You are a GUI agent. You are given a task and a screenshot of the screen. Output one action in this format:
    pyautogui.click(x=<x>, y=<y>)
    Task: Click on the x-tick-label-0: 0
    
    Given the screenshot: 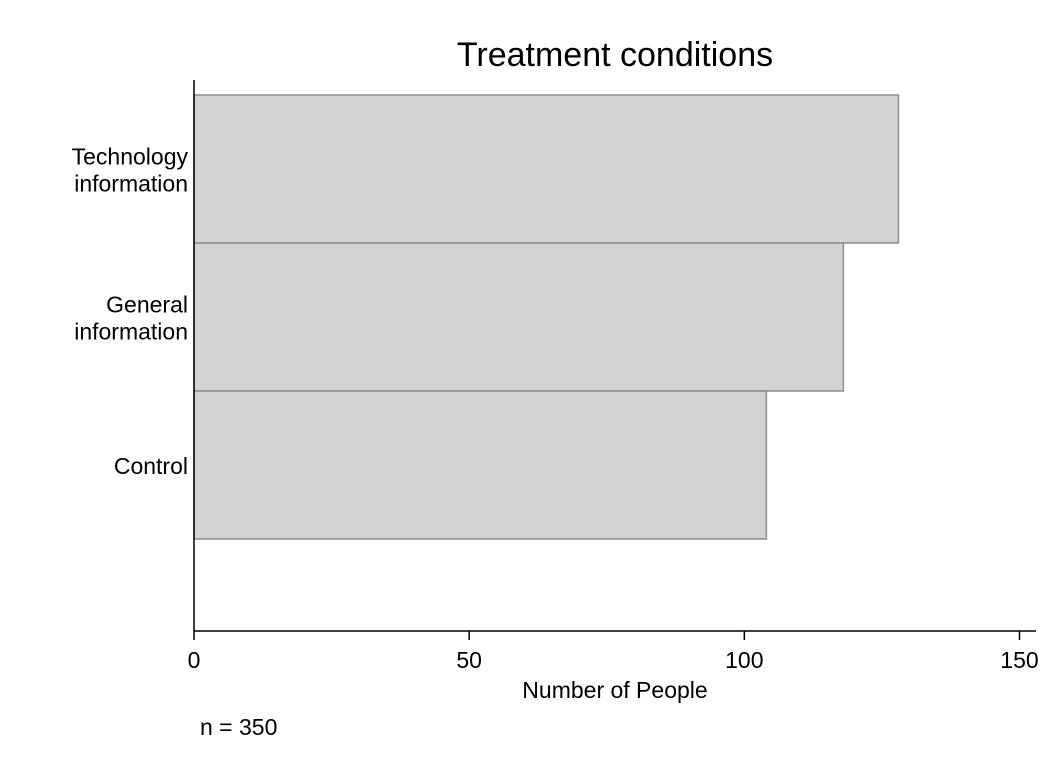 What is the action you would take?
    pyautogui.click(x=194, y=660)
    